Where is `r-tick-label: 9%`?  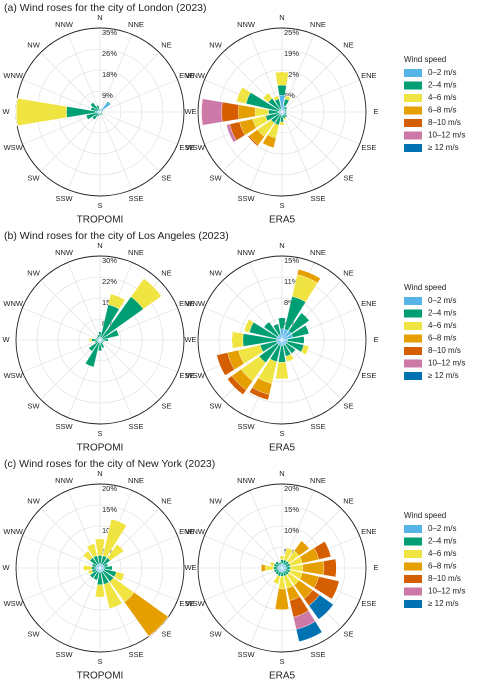 r-tick-label: 9% is located at coordinates (107, 95).